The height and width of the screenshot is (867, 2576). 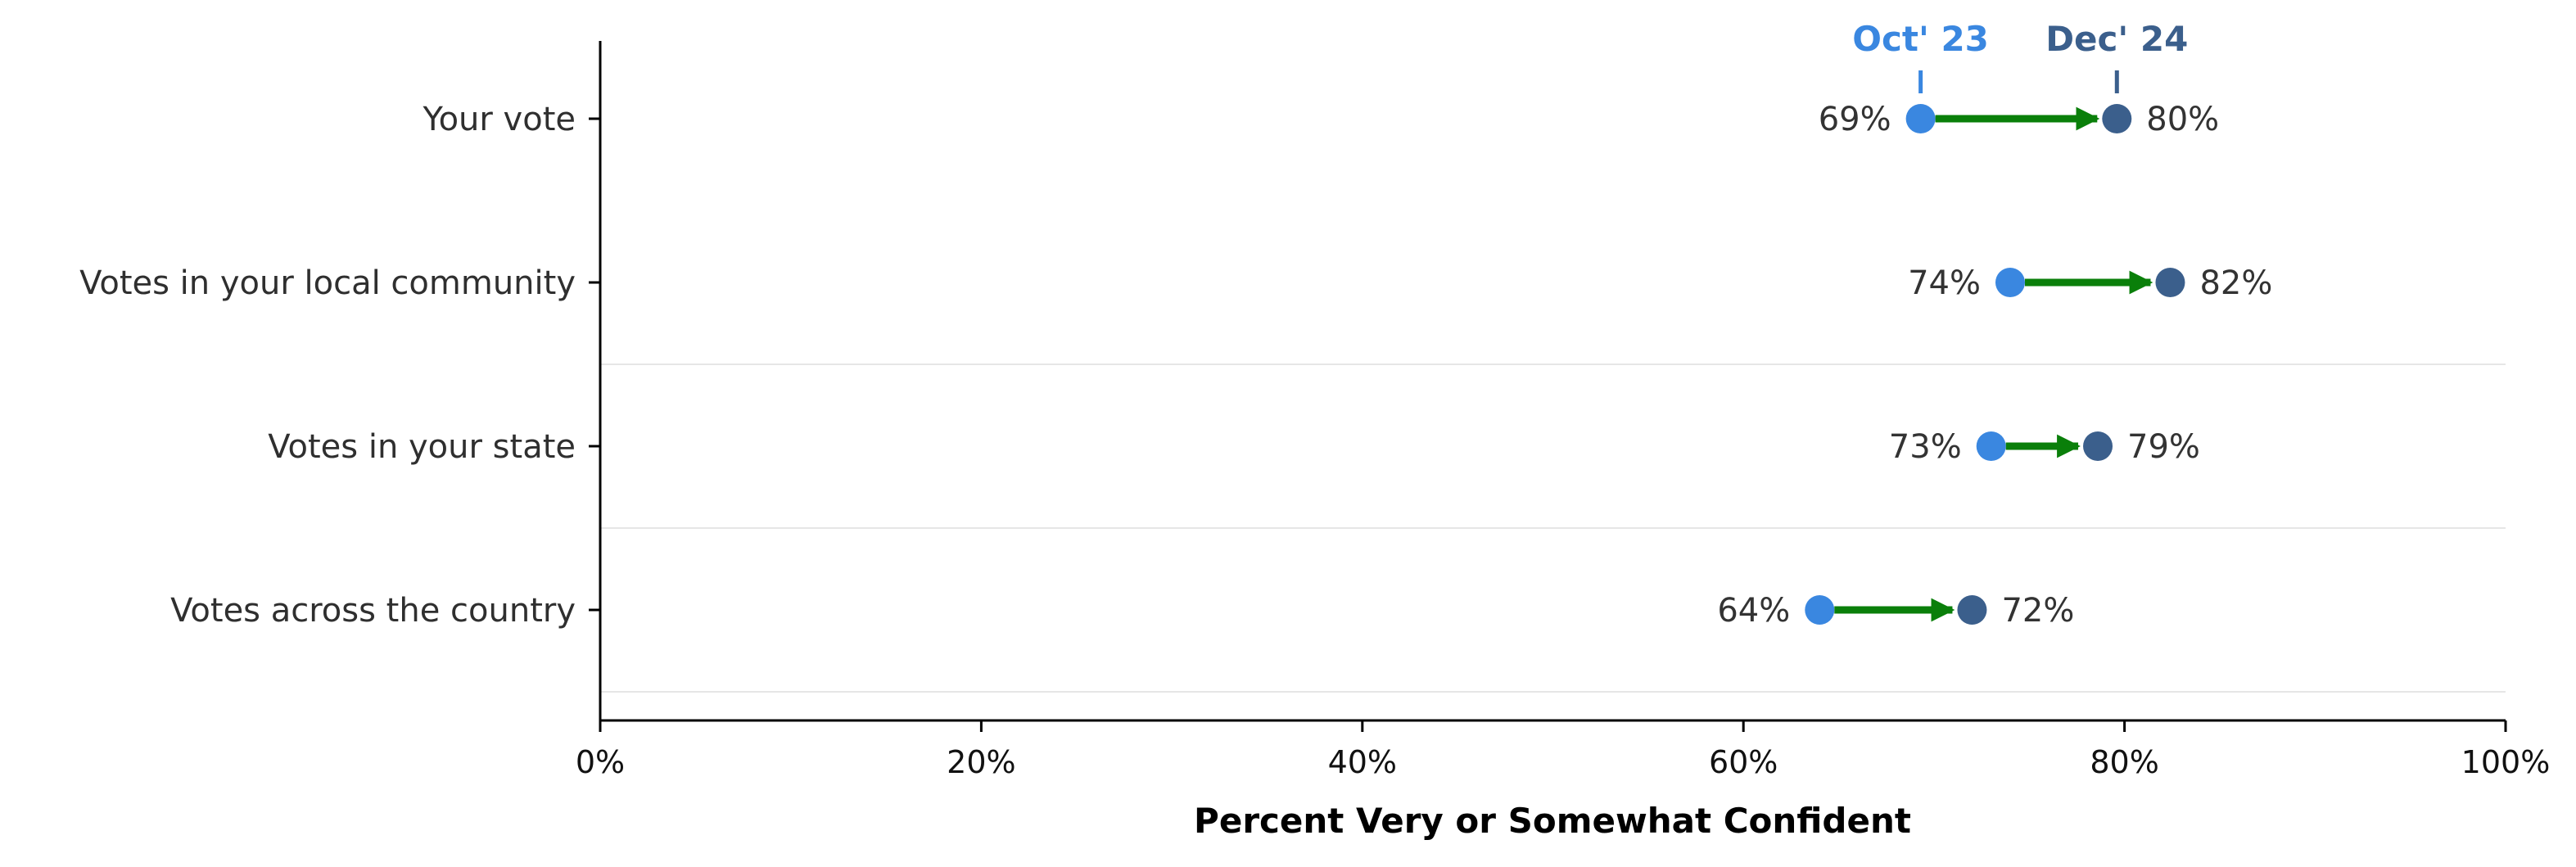 What do you see at coordinates (2163, 447) in the screenshot?
I see `value-label-end: 79%` at bounding box center [2163, 447].